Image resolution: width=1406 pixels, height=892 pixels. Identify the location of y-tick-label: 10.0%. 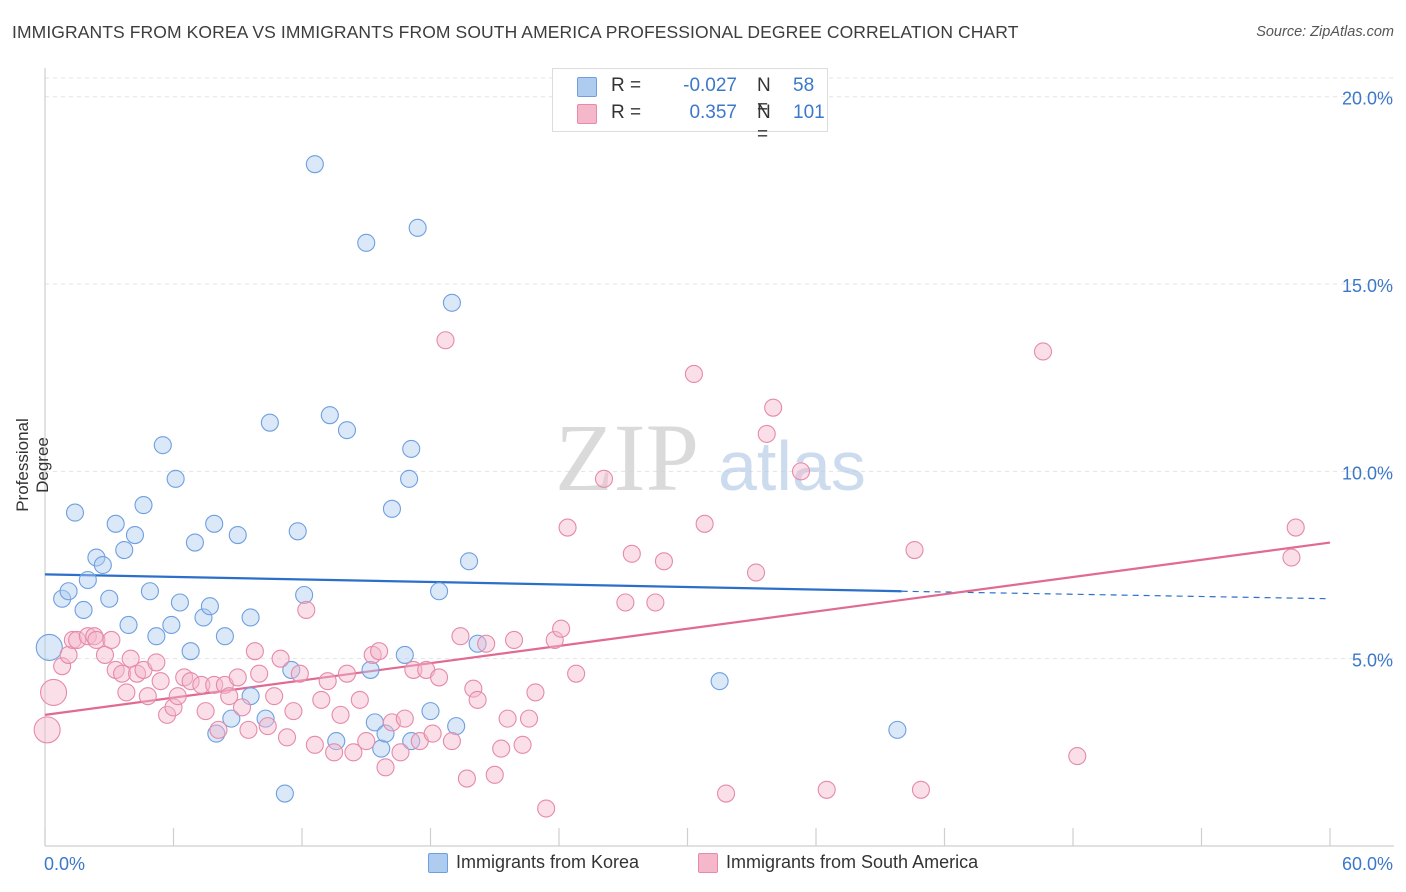
(1367, 473).